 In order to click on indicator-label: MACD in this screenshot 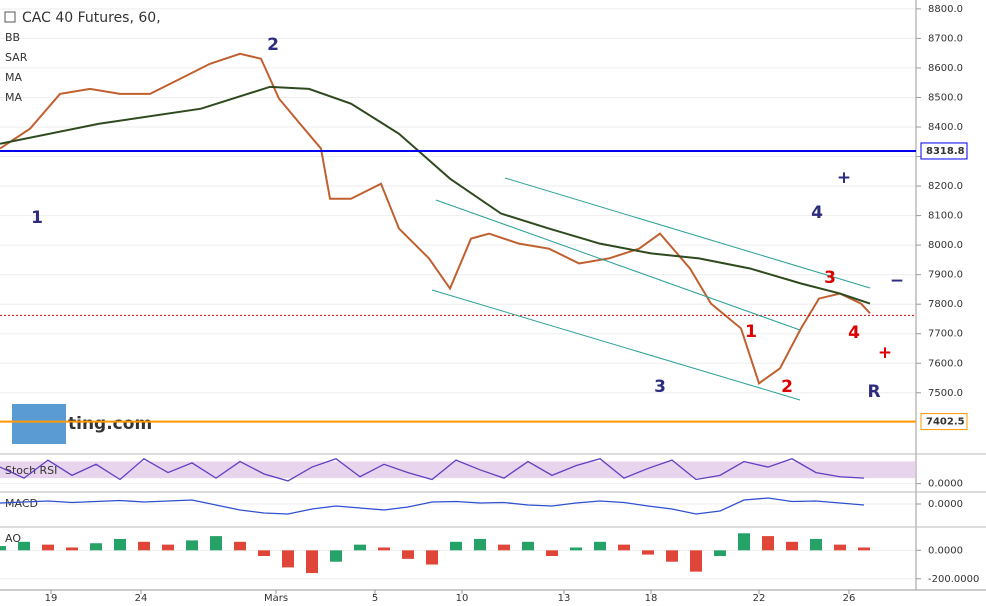, I will do `click(21, 503)`.